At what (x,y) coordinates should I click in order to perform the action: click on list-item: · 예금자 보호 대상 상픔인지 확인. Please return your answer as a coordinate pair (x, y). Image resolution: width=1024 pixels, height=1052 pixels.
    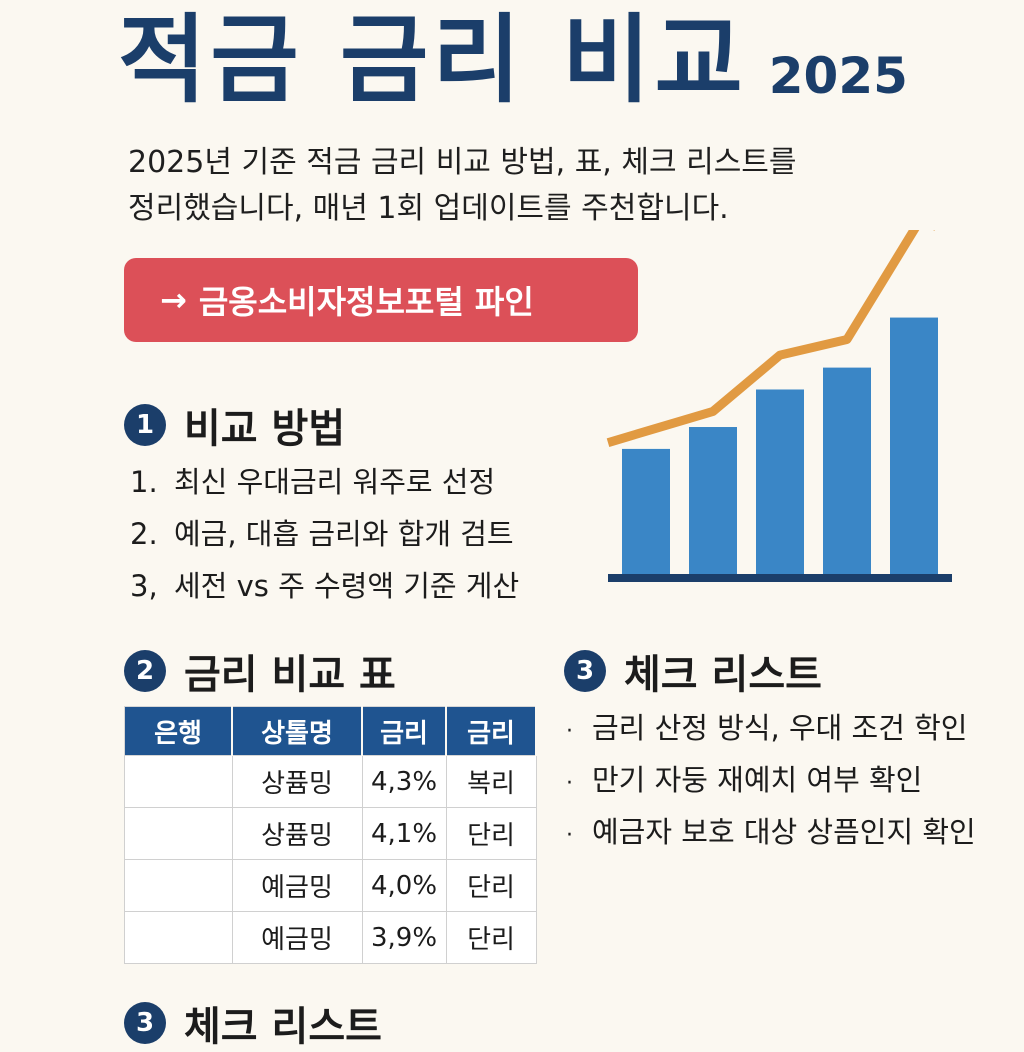
    Looking at the image, I should click on (771, 832).